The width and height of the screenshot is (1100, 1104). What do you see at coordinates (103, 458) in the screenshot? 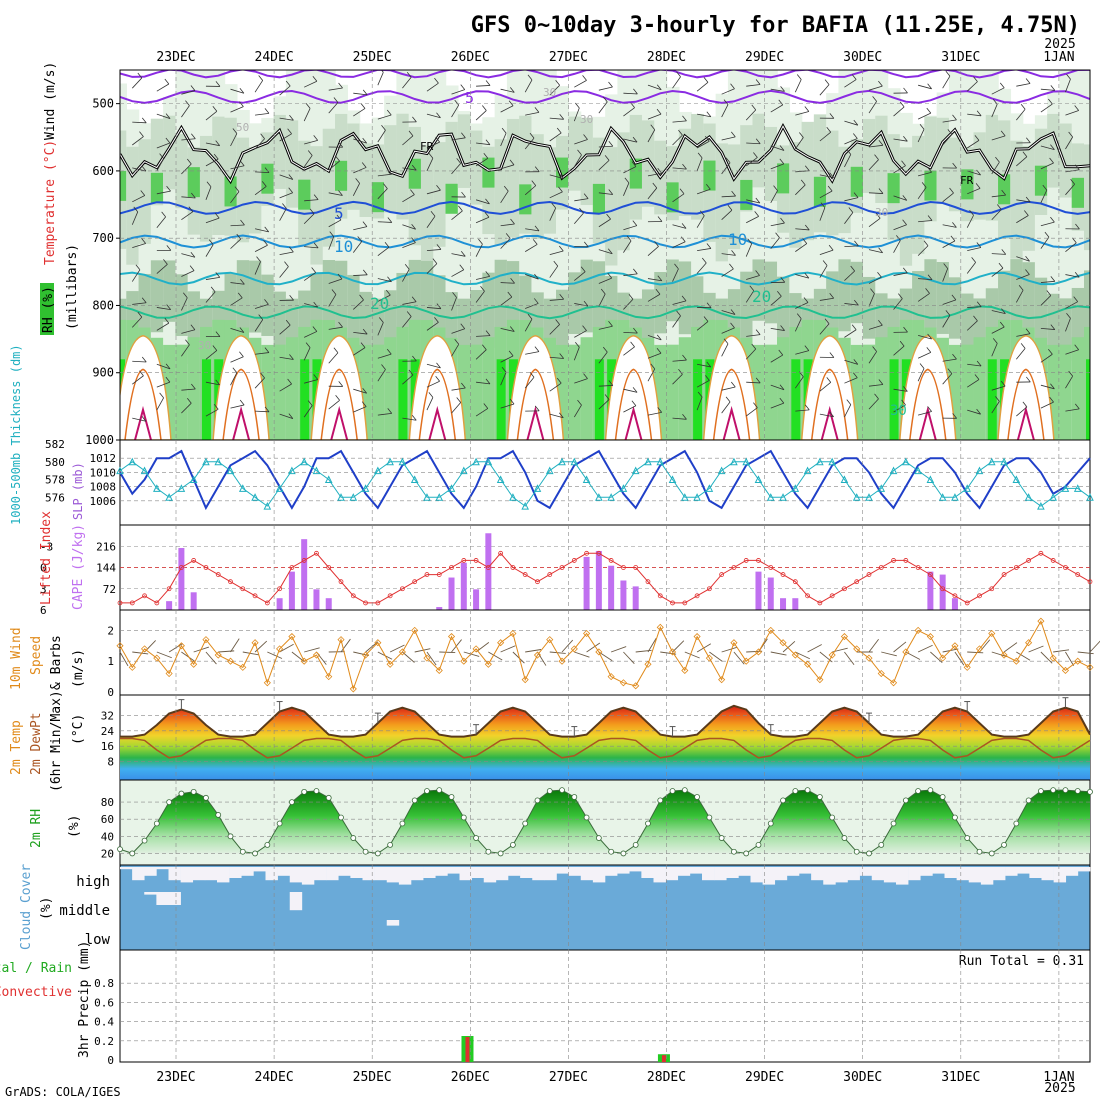
I see `ytick-right-label: 1012` at bounding box center [103, 458].